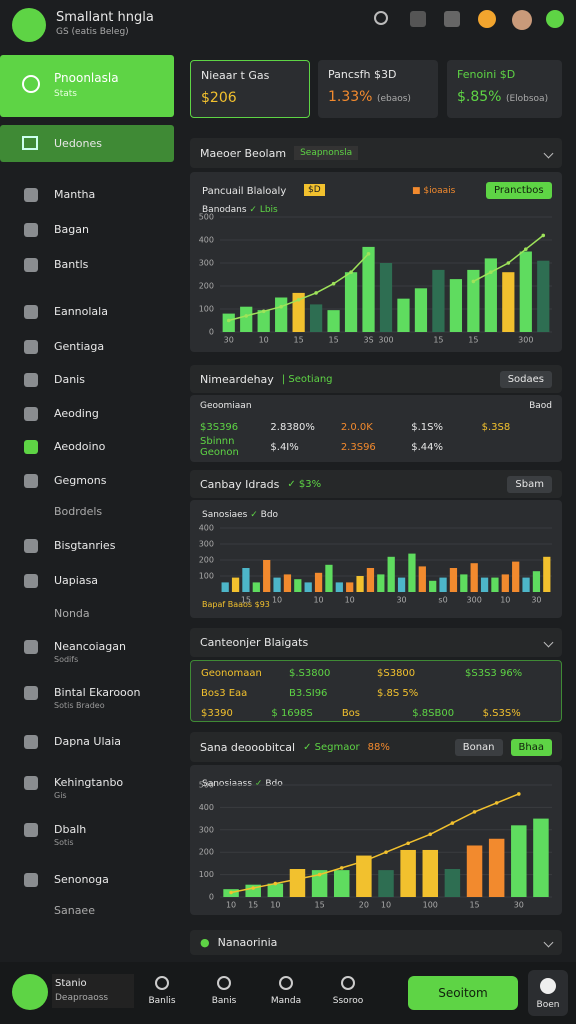 Image resolution: width=576 pixels, height=1024 pixels. I want to click on y-tick-label: 500, so click(206, 785).